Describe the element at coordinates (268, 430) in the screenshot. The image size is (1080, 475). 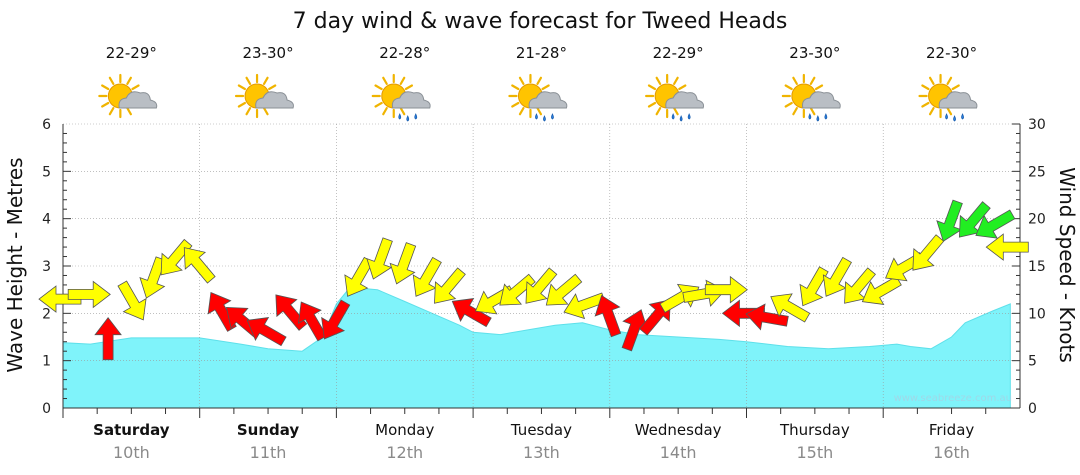
I see `day-label: Sunday` at that location.